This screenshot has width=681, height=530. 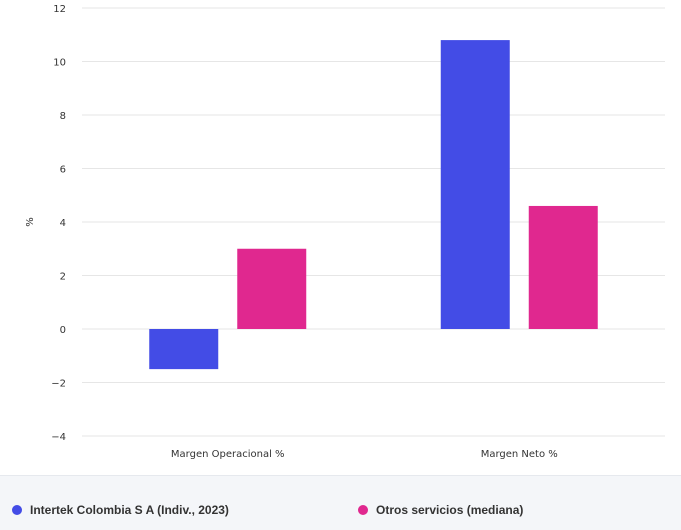 I want to click on y-tick-label: 12, so click(x=59, y=9).